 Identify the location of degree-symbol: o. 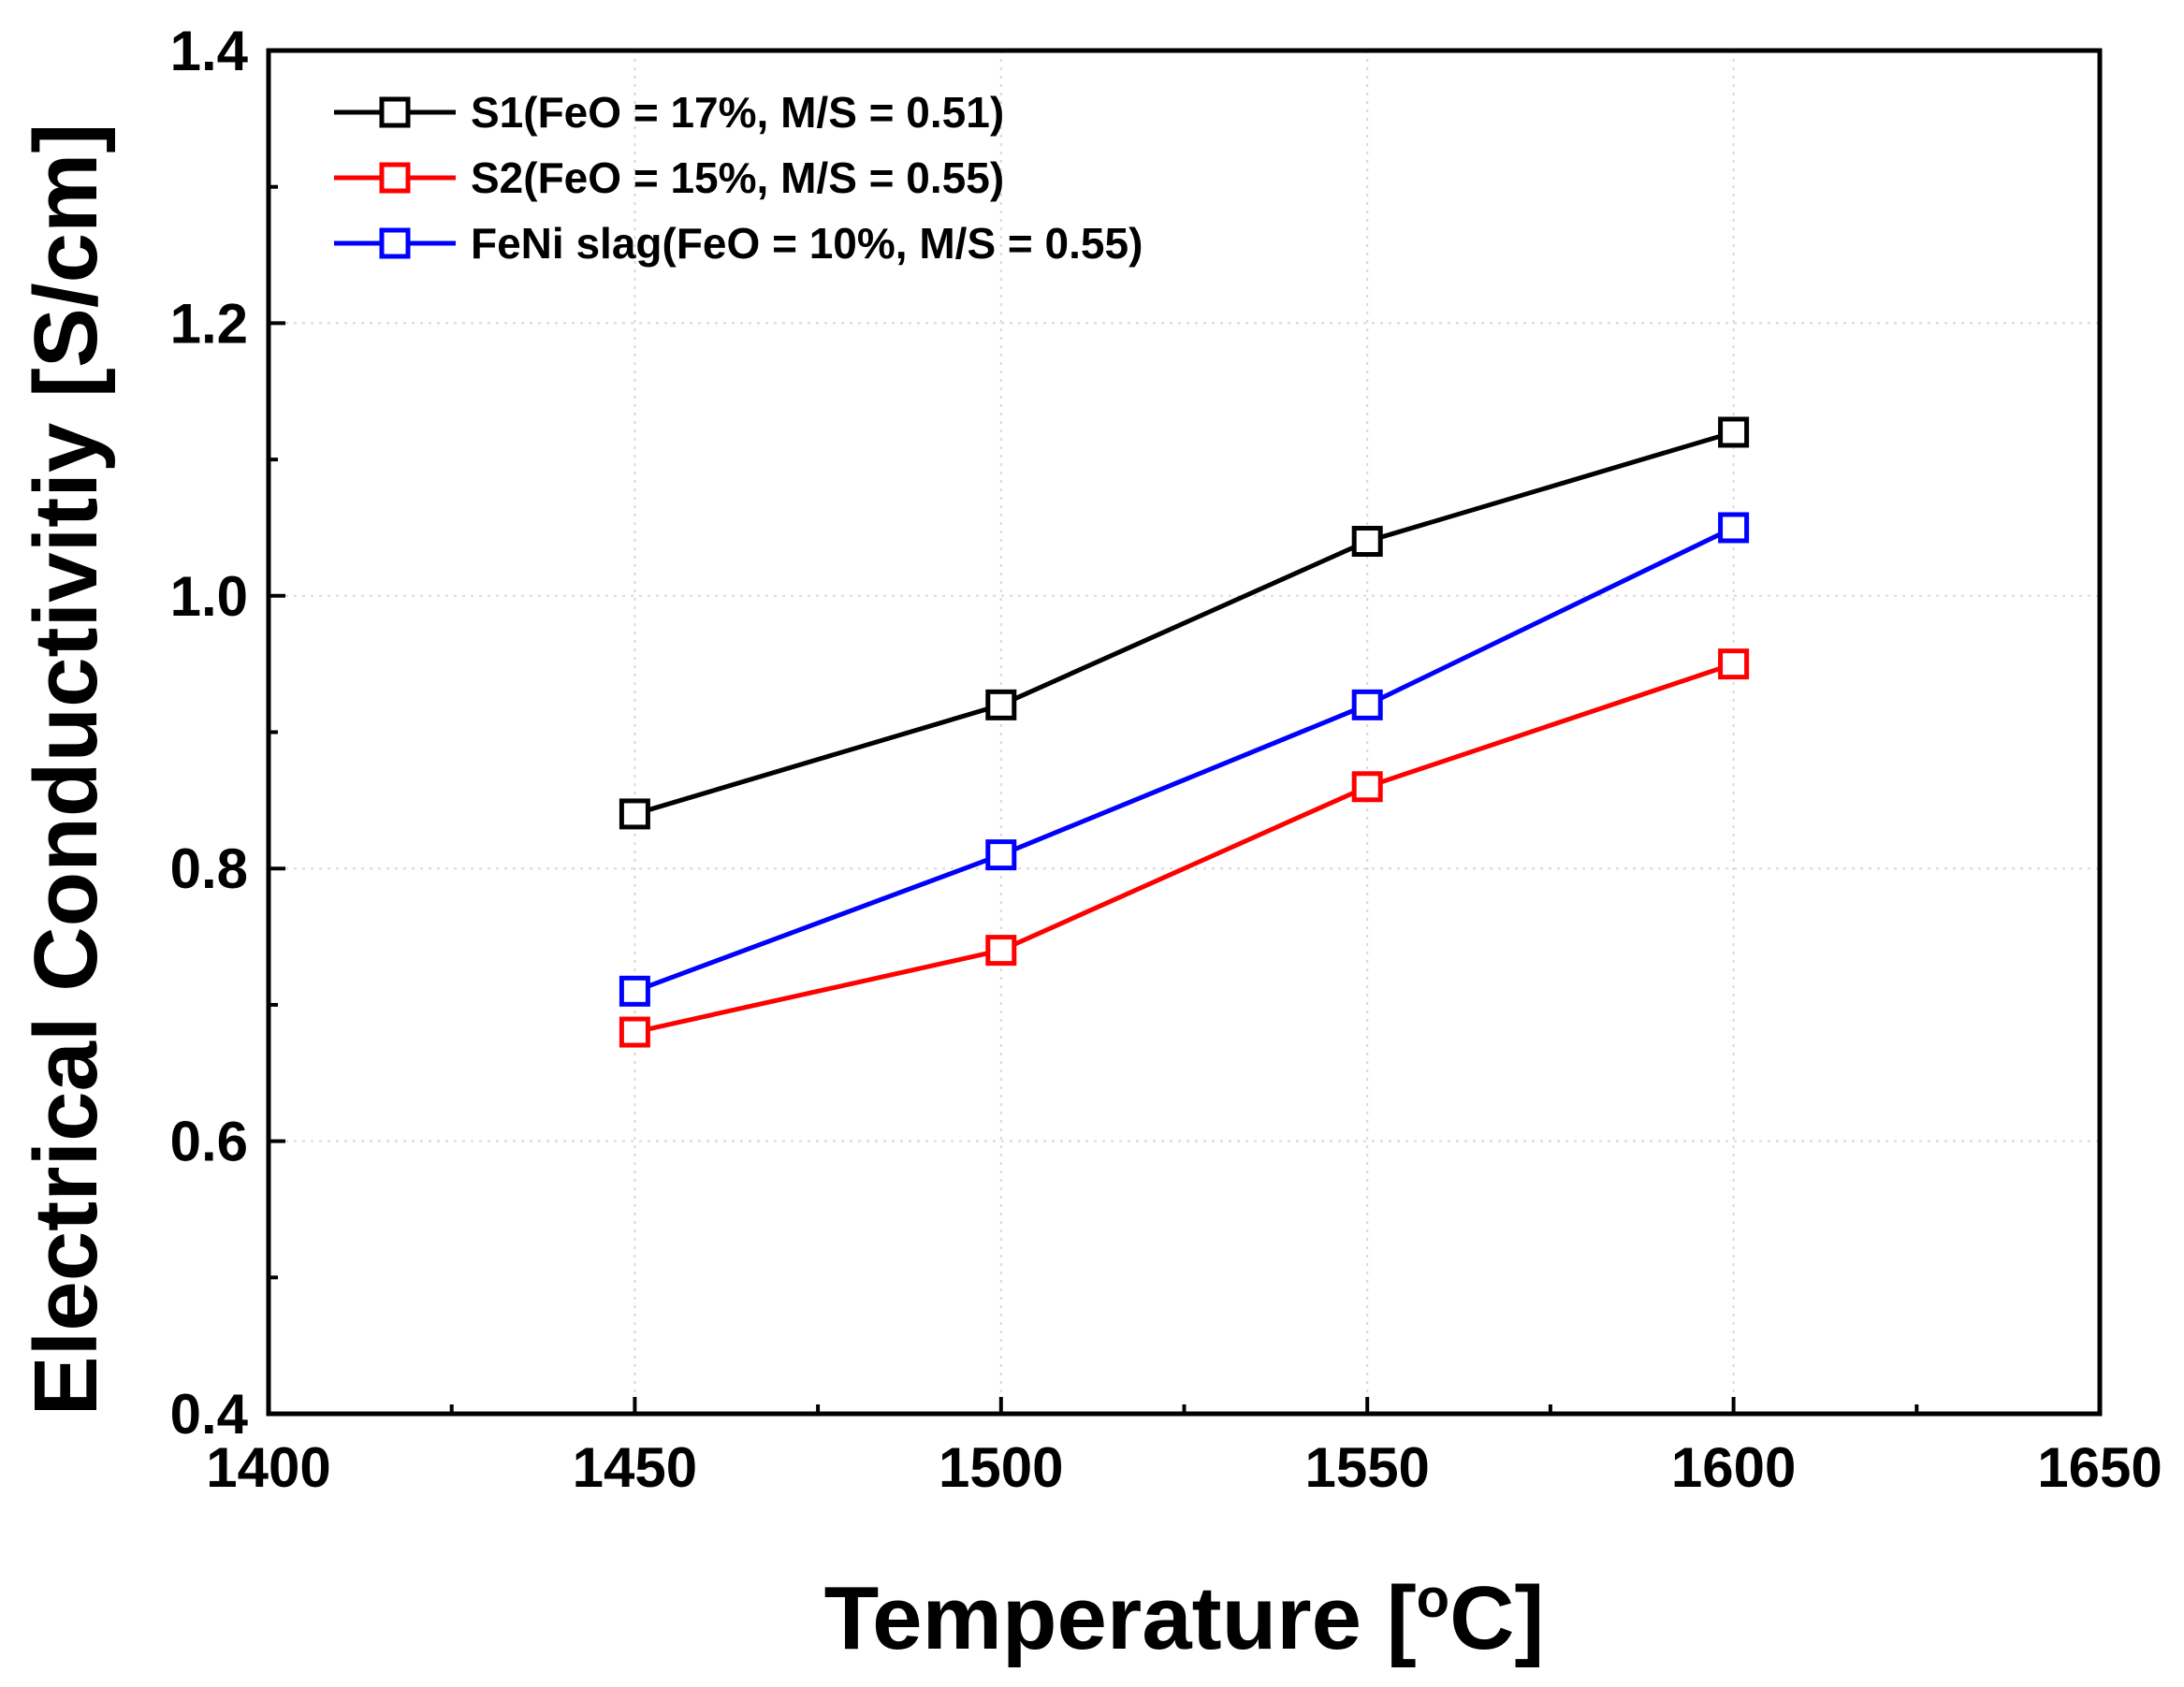
(1433, 1598).